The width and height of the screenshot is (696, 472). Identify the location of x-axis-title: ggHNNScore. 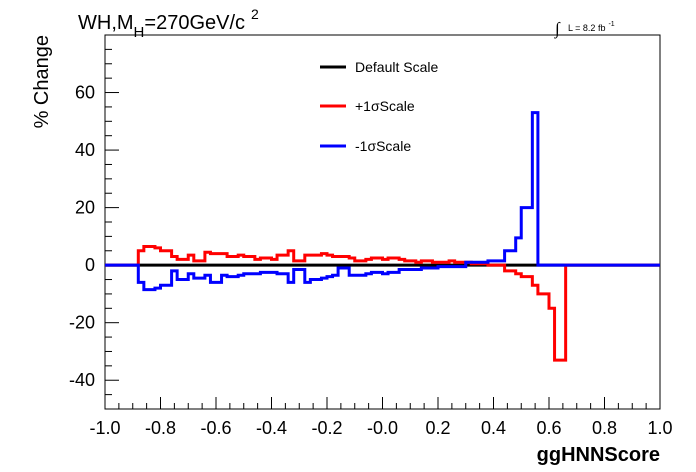
(598, 455).